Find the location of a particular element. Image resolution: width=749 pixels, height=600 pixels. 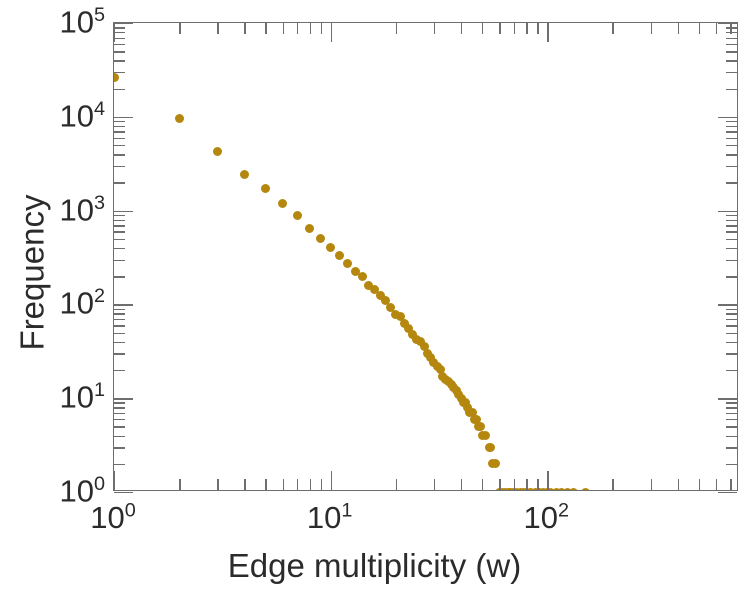

y-tick-exponent: 1 is located at coordinates (99, 390).